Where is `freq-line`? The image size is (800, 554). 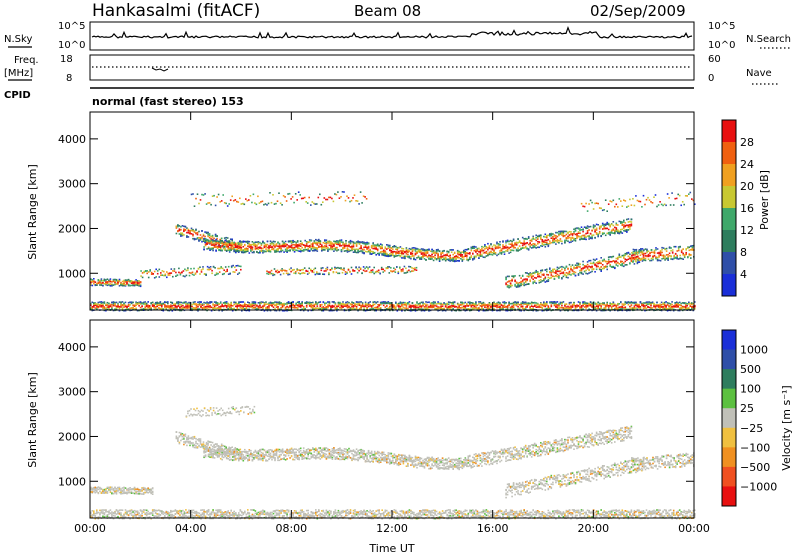 freq-line is located at coordinates (160, 69).